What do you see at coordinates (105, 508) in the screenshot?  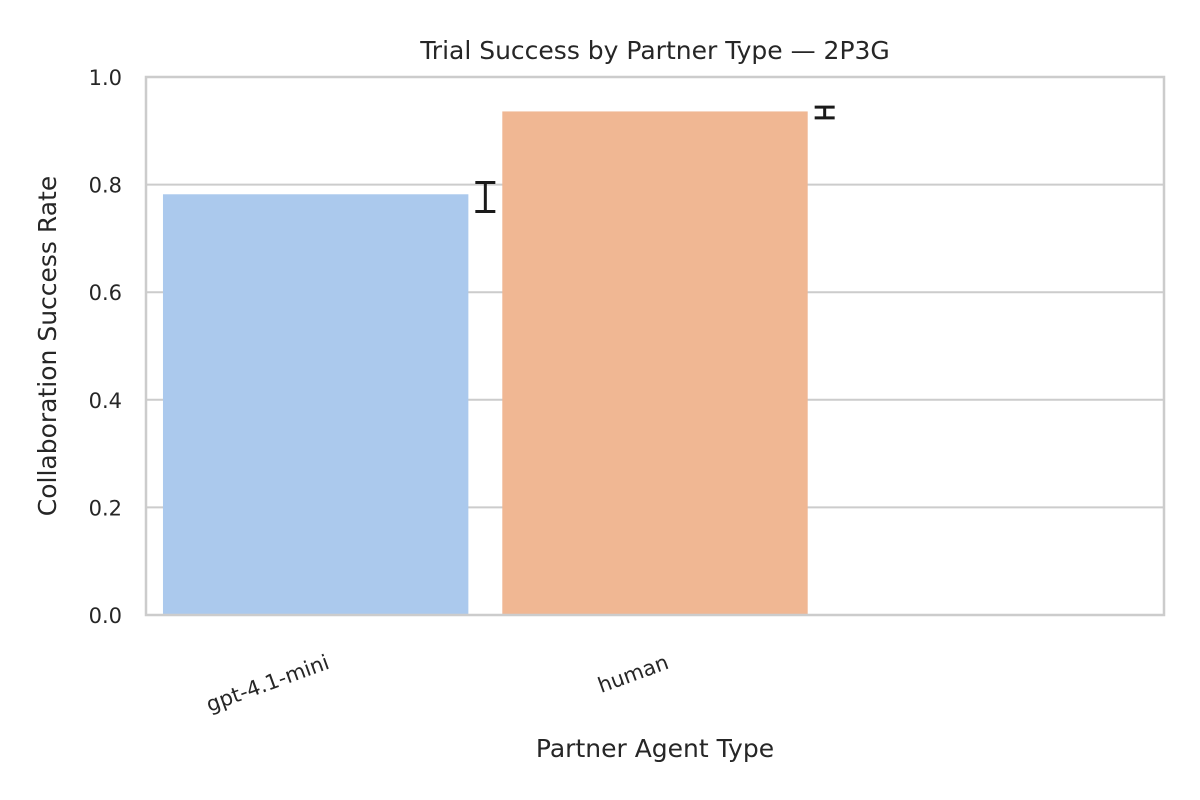 I see `y-tick-label: 0.2` at bounding box center [105, 508].